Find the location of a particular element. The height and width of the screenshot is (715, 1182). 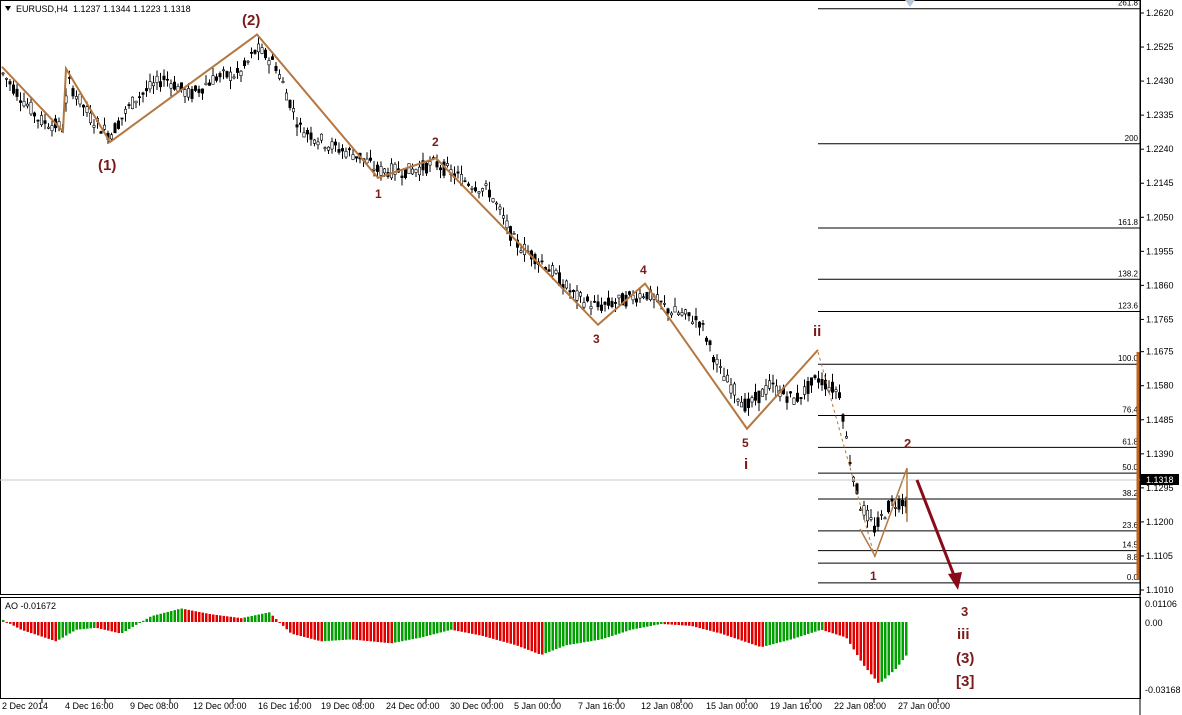

price-tick-label: 1.1860 is located at coordinates (1160, 285).